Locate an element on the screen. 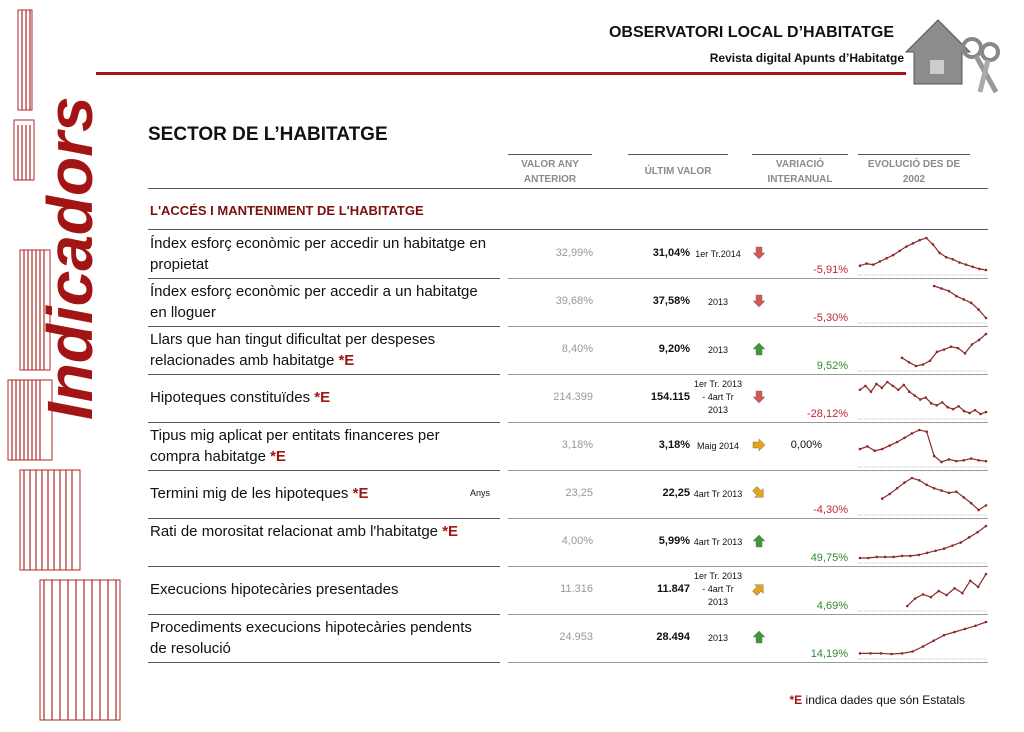 Image resolution: width=1024 pixels, height=732 pixels. column-header: EVOLUCIÓ DES DE 2002 is located at coordinates (914, 172).